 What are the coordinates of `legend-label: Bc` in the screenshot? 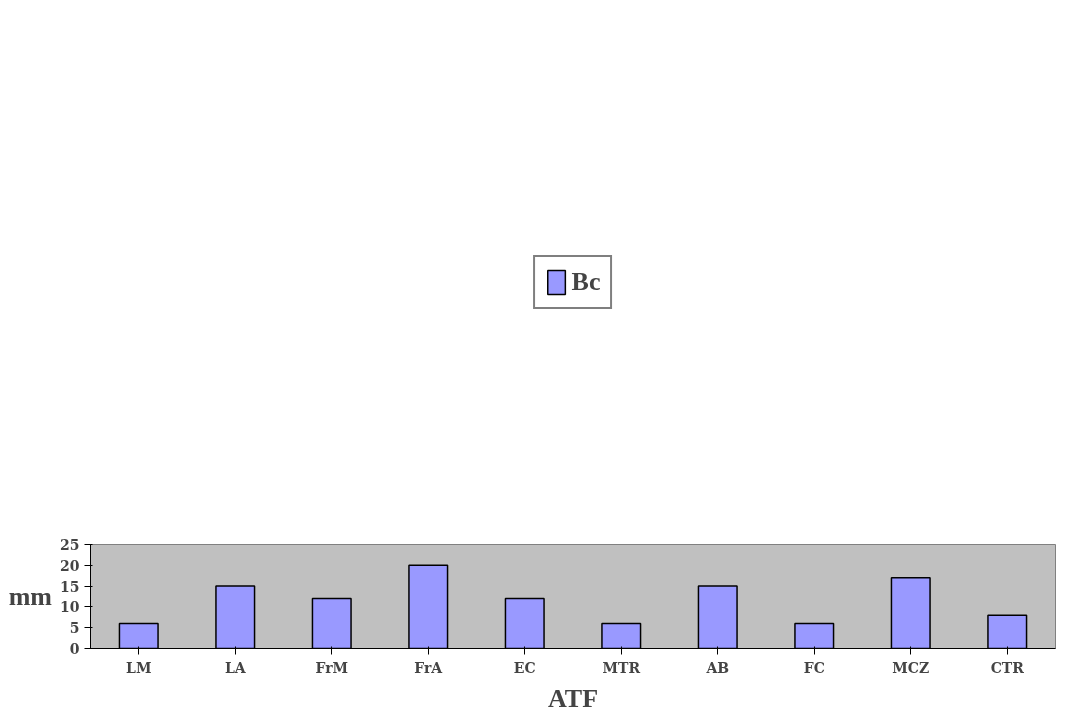 It's located at (586, 282).